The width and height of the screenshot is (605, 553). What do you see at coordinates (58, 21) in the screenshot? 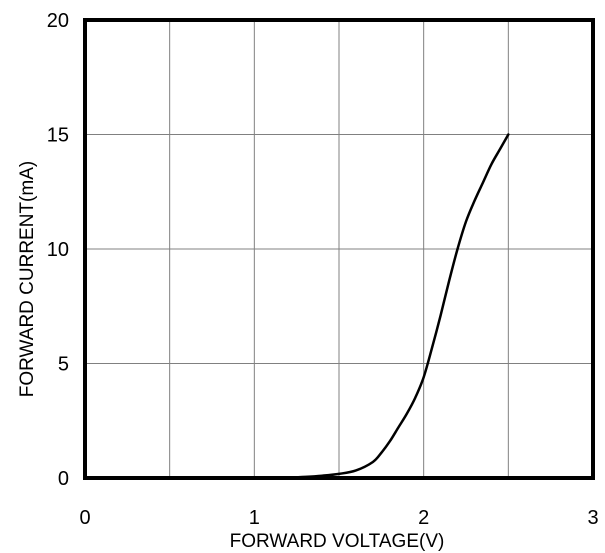
I see `y-tick-label-4: 20` at bounding box center [58, 21].